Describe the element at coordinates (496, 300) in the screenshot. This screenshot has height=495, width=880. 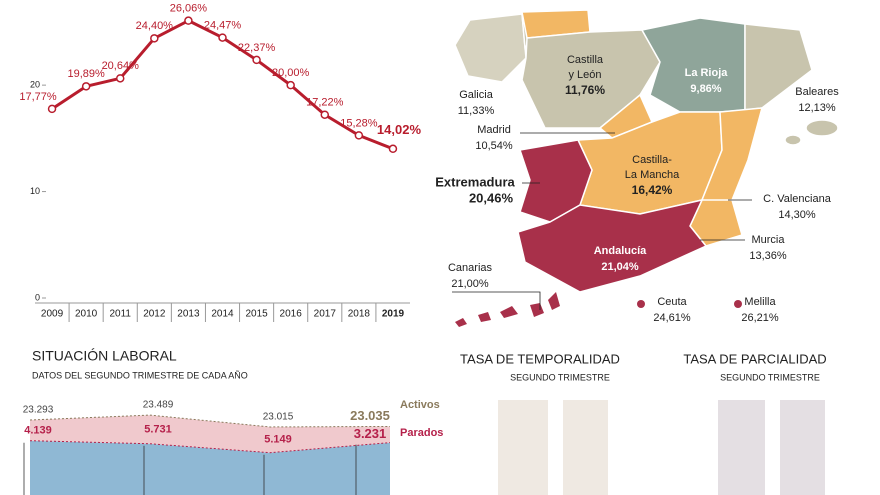
I see `leader-line` at that location.